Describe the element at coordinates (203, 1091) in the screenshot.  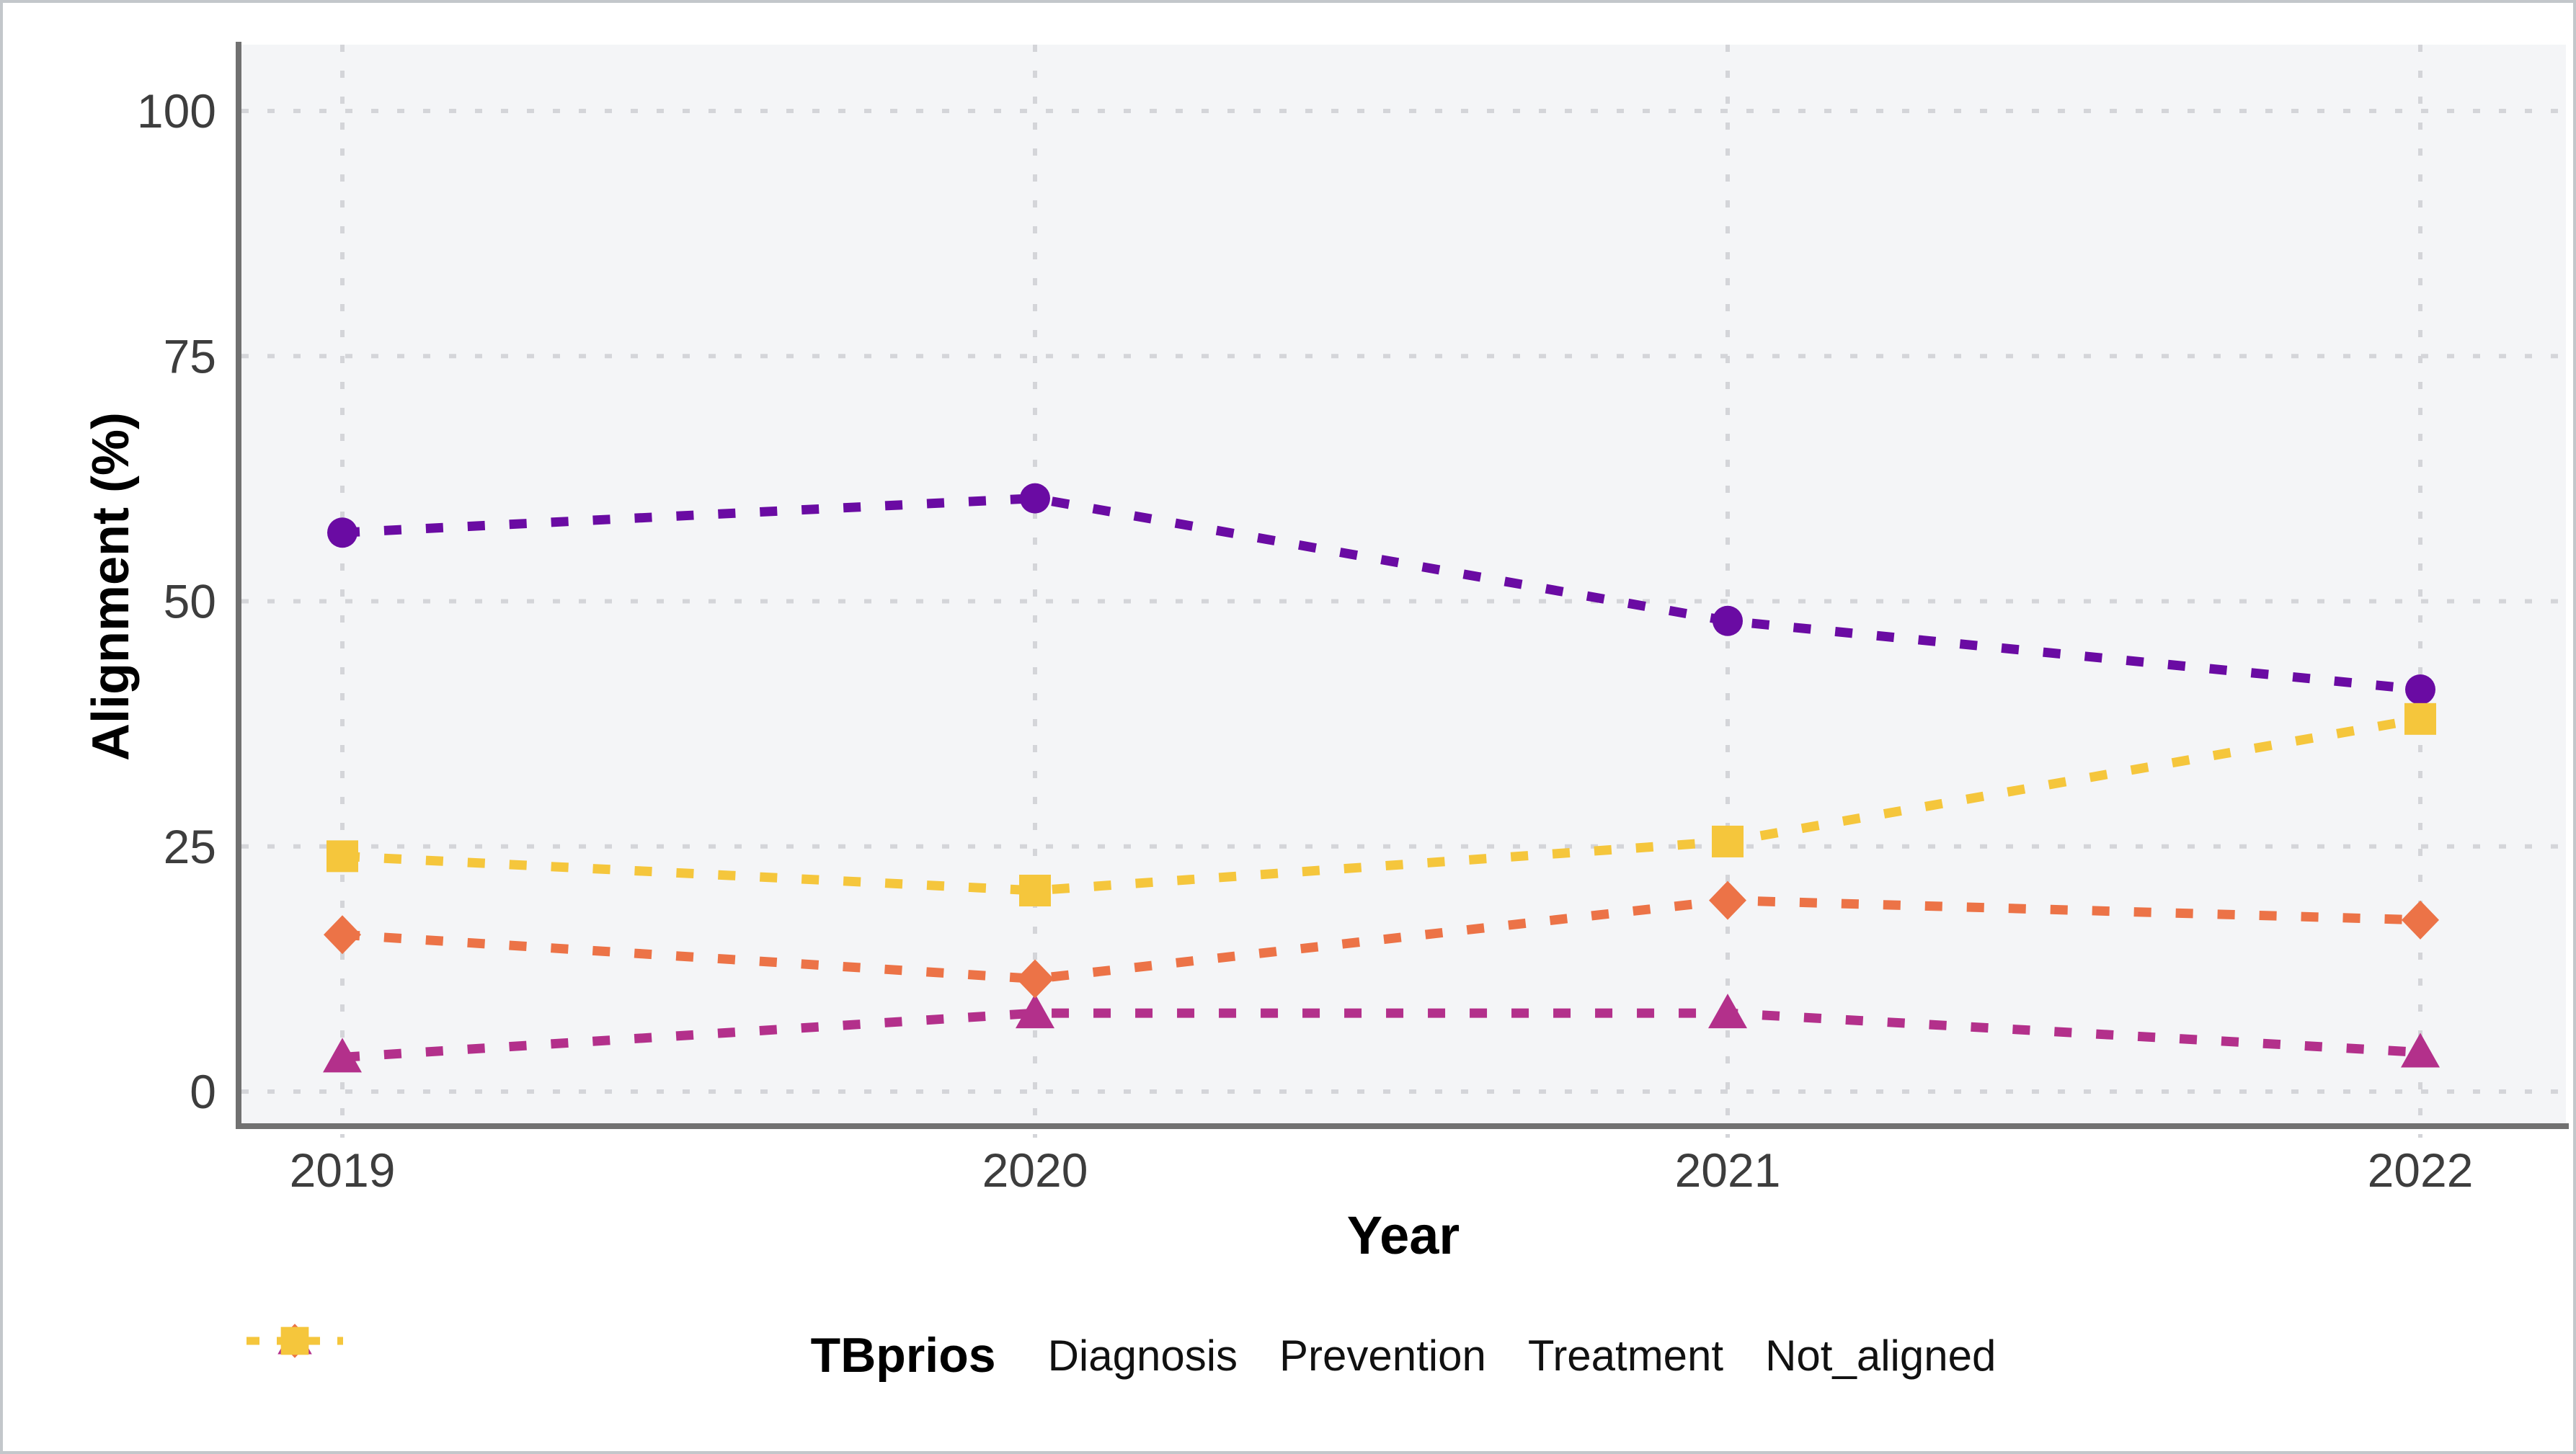
I see `y-tick-label: 0` at that location.